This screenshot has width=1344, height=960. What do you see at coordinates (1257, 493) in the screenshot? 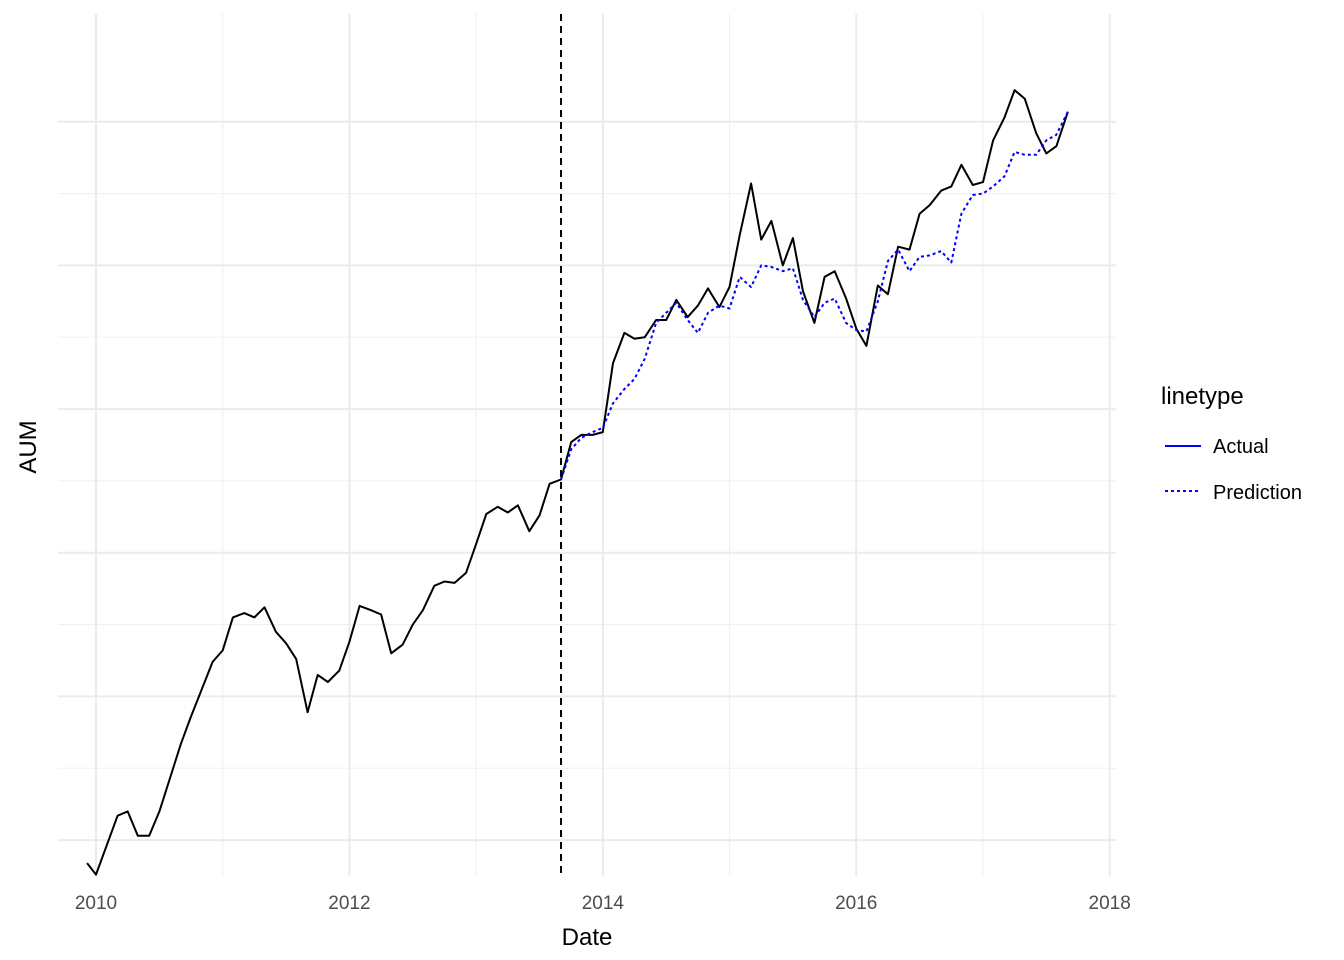
I see `legend-label-prediction: Prediction` at bounding box center [1257, 493].